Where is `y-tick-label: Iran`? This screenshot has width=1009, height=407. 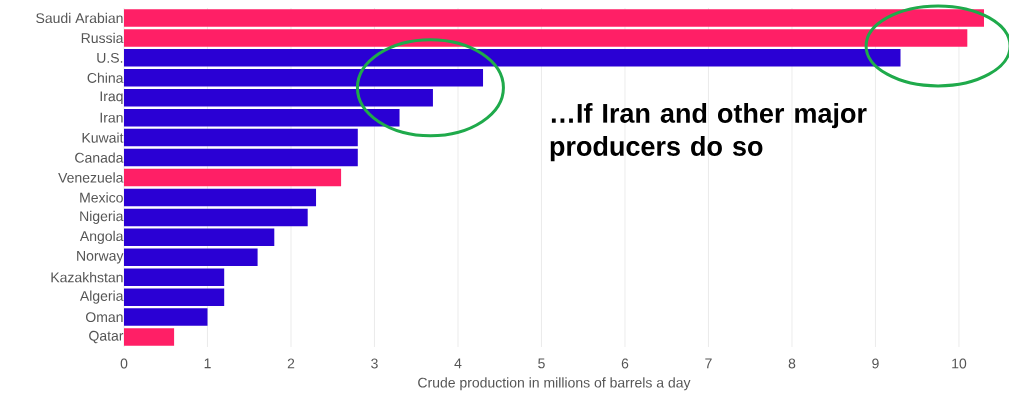
y-tick-label: Iran is located at coordinates (111, 117).